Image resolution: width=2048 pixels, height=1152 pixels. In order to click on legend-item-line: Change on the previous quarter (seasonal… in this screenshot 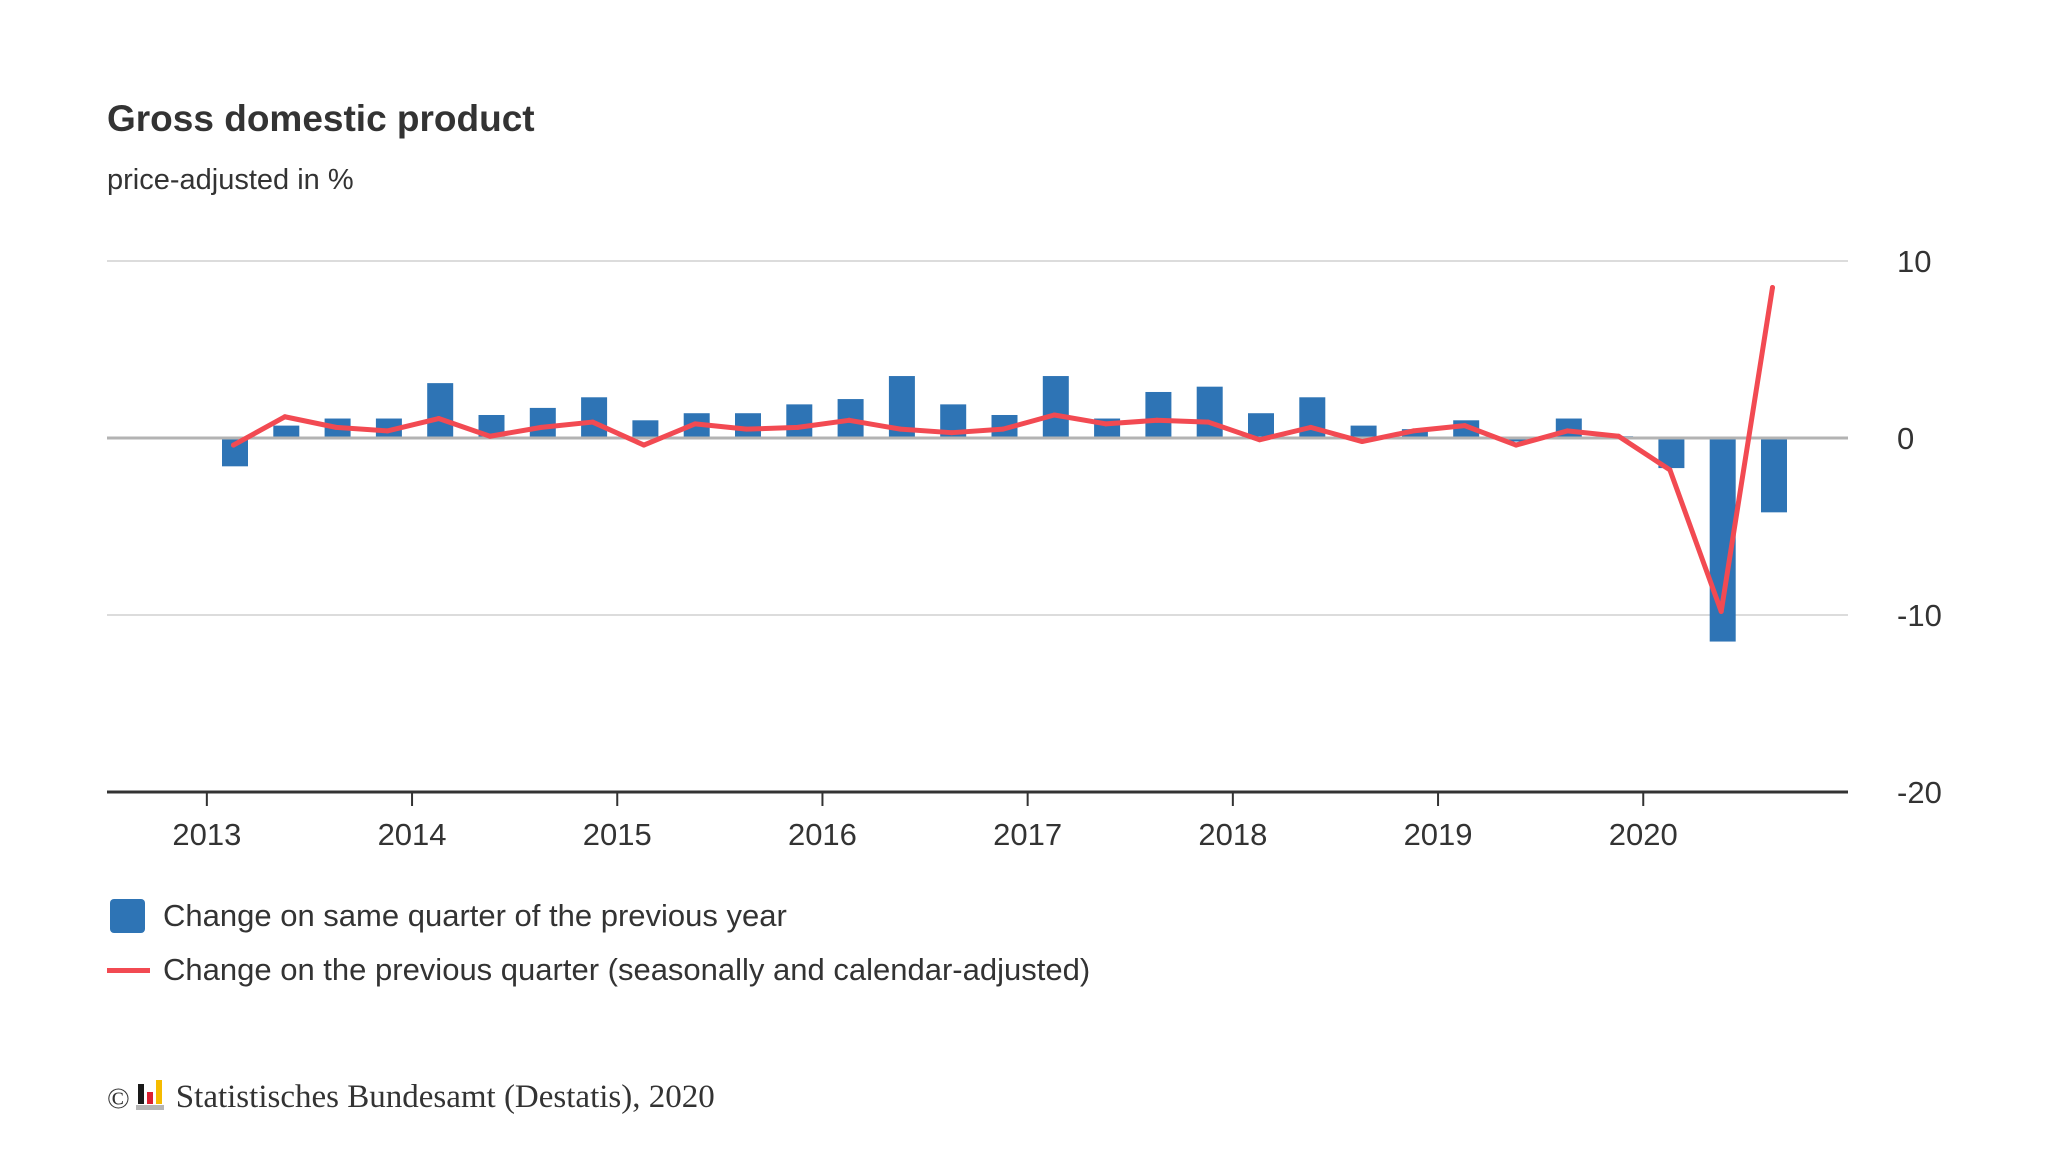, I will do `click(598, 970)`.